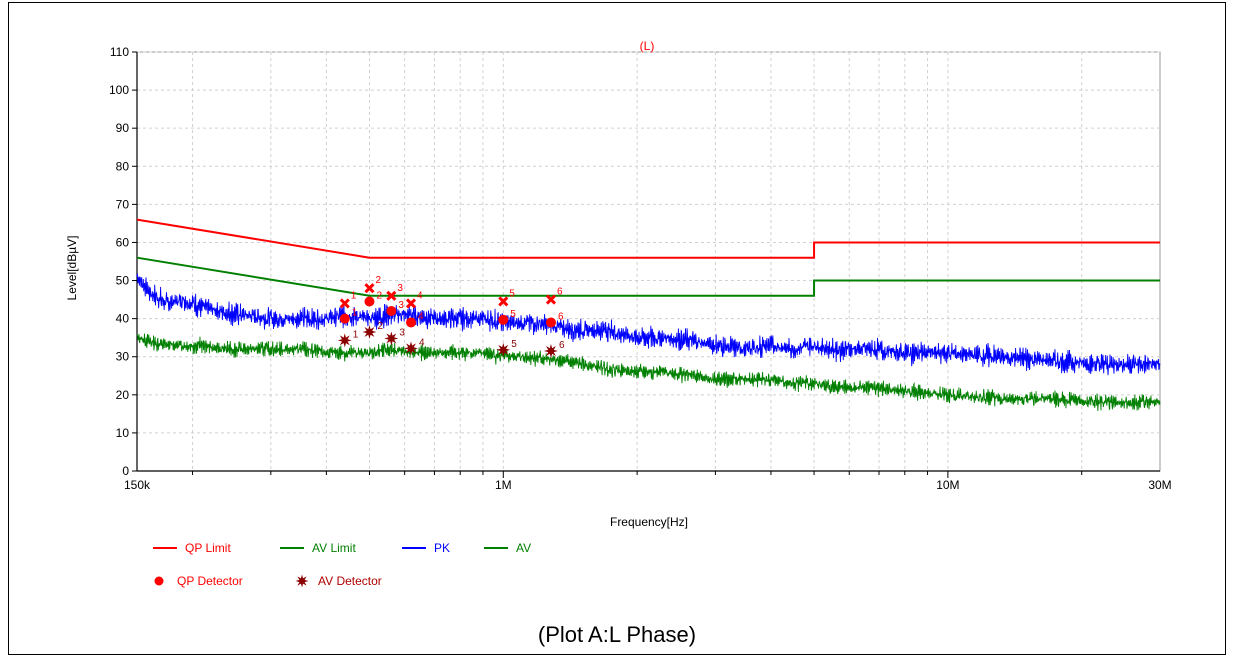  I want to click on plot-caption: (Plot A:L Phase), so click(617, 634).